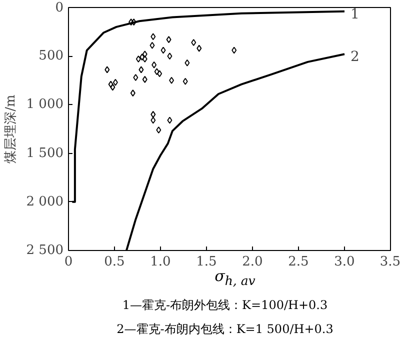 This screenshot has width=400, height=350. I want to click on text: 1—霍克-布朗外包线：K=100/H+0.3, so click(225, 305).